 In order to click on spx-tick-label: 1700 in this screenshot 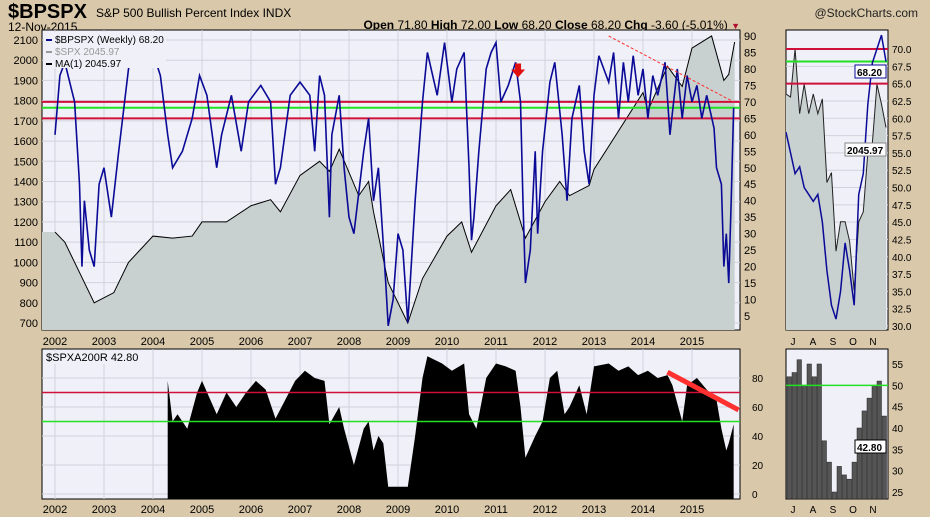, I will do `click(26, 122)`.